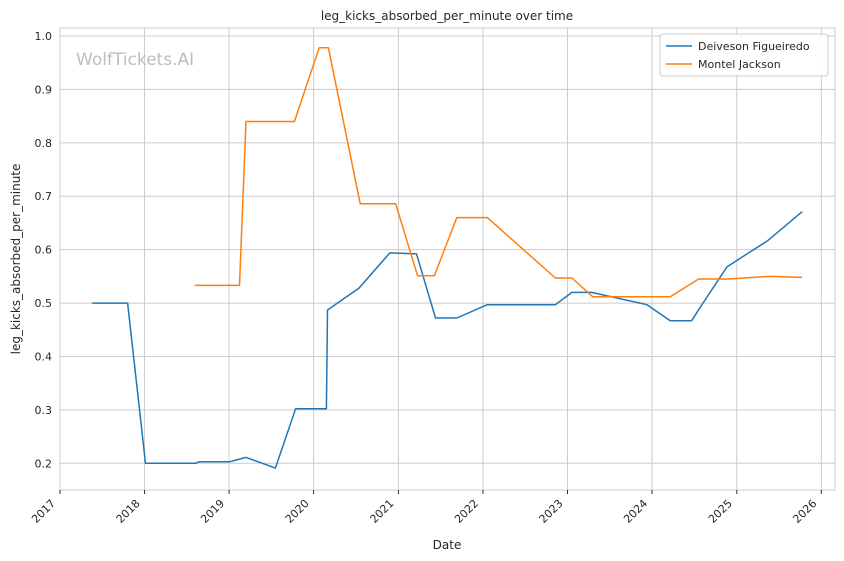  I want to click on x-axis-label: Date, so click(447, 545).